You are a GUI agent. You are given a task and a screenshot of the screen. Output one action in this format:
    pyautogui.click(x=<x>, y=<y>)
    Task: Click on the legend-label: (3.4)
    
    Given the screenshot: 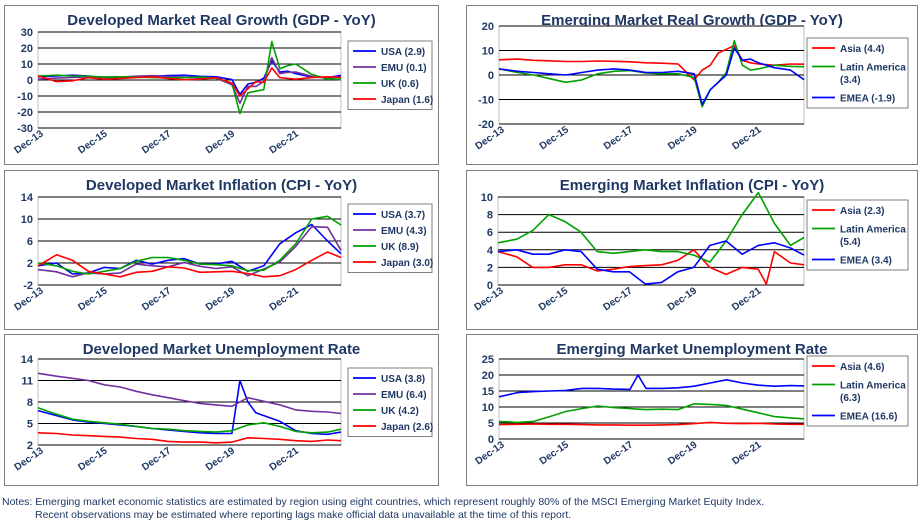 What is the action you would take?
    pyautogui.click(x=850, y=80)
    